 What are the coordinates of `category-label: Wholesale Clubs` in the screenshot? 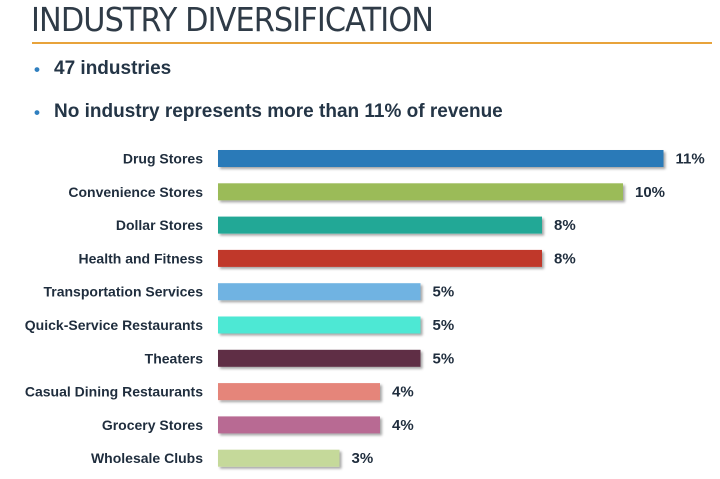 It's located at (147, 458).